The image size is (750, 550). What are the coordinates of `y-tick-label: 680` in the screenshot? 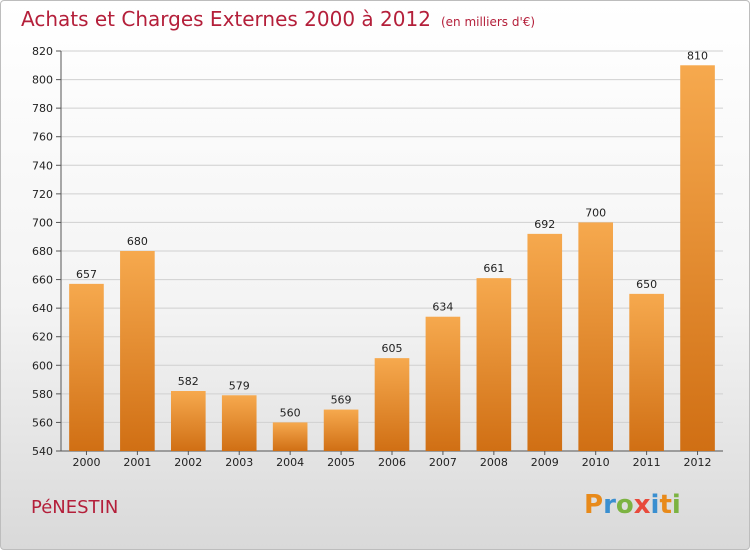 It's located at (42, 251).